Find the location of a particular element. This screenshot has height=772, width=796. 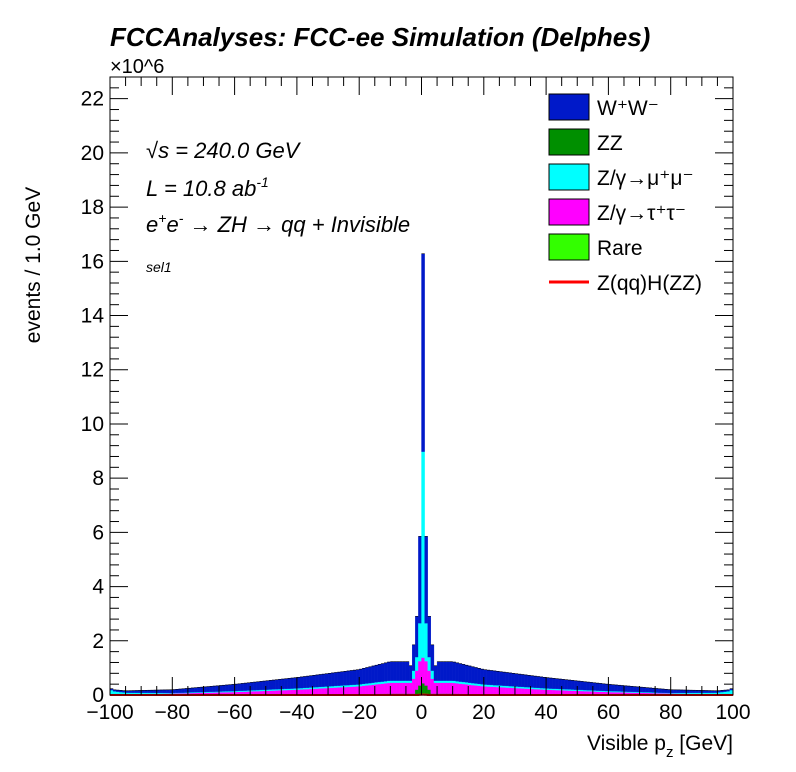

y-tick-label: 0 is located at coordinates (98, 695).